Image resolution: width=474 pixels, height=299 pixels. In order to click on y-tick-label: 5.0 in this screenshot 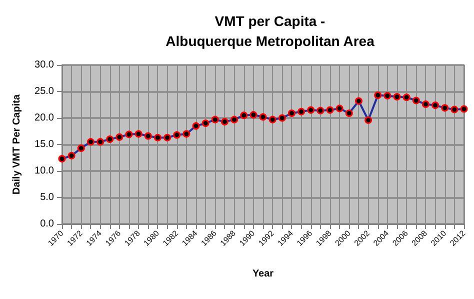, I will do `click(47, 197)`.